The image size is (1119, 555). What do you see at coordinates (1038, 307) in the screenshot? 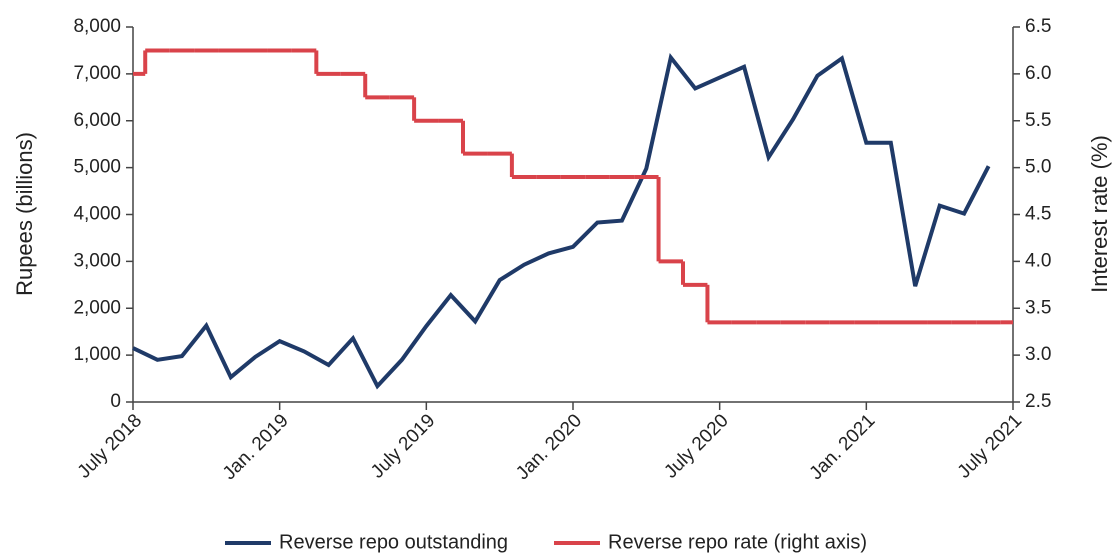
I see `y2-tick-label: 3.5` at bounding box center [1038, 307].